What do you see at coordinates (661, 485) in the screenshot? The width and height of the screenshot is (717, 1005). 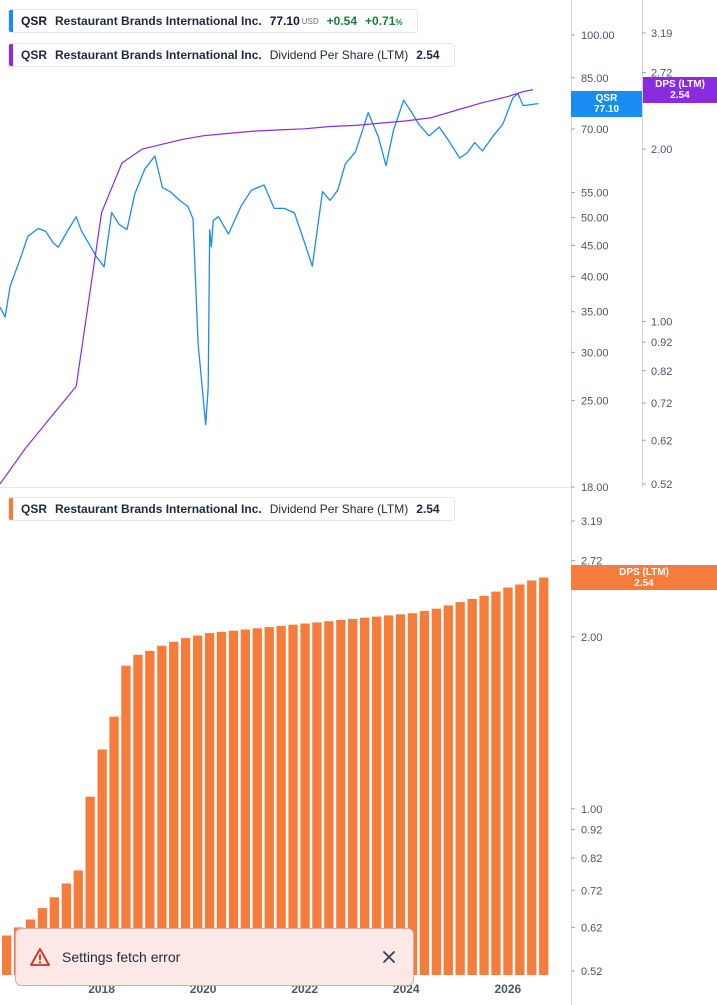 I see `dps-axis-tick-label: 0.52` at bounding box center [661, 485].